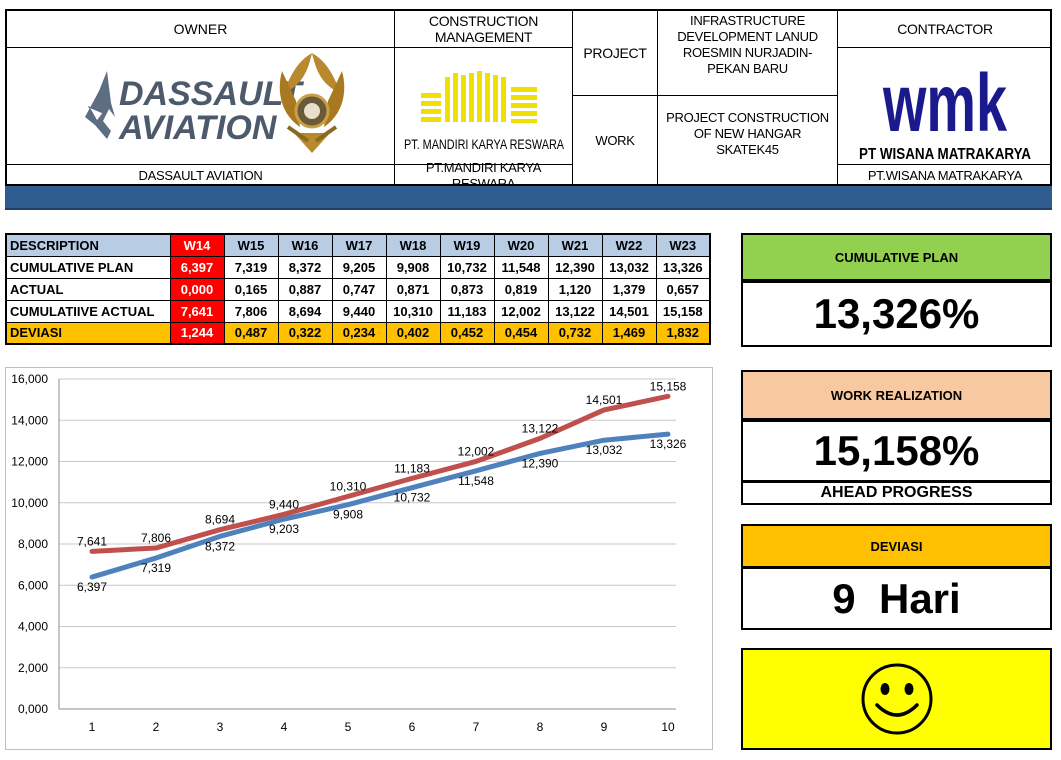 The height and width of the screenshot is (760, 1061). What do you see at coordinates (201, 175) in the screenshot?
I see `owner-name: DASSAULT AVIATION` at bounding box center [201, 175].